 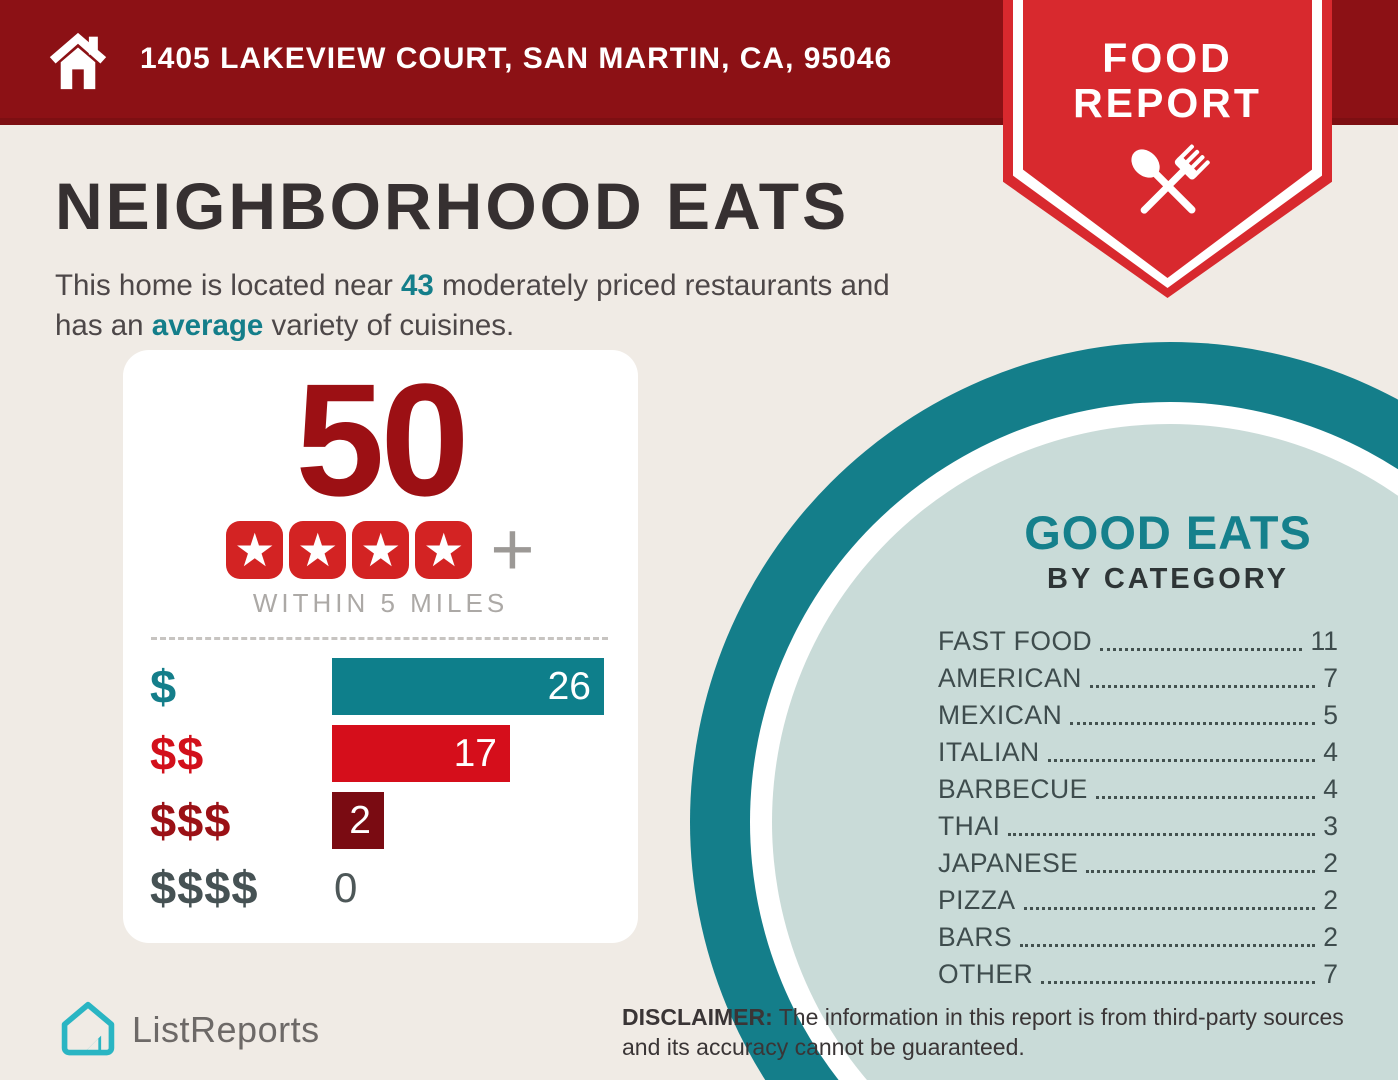 What do you see at coordinates (382, 439) in the screenshot?
I see `restaurant-count: 50` at bounding box center [382, 439].